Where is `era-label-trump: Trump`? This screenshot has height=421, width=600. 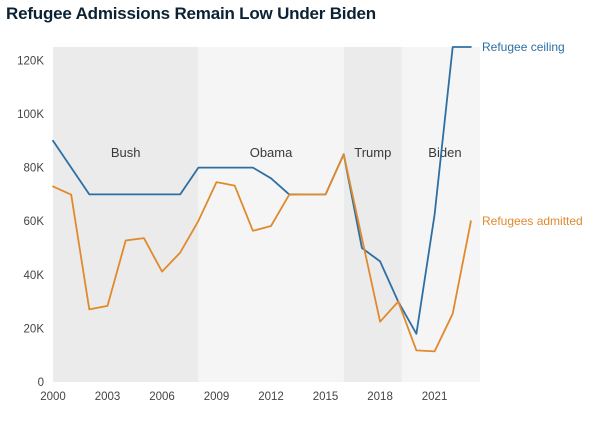
era-label-trump: Trump is located at coordinates (372, 152).